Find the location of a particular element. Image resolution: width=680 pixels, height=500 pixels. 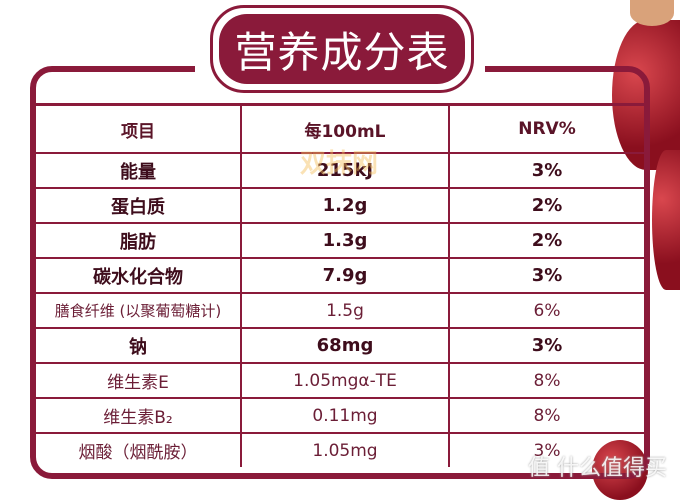

amount-cell: 1.2g is located at coordinates (345, 205).